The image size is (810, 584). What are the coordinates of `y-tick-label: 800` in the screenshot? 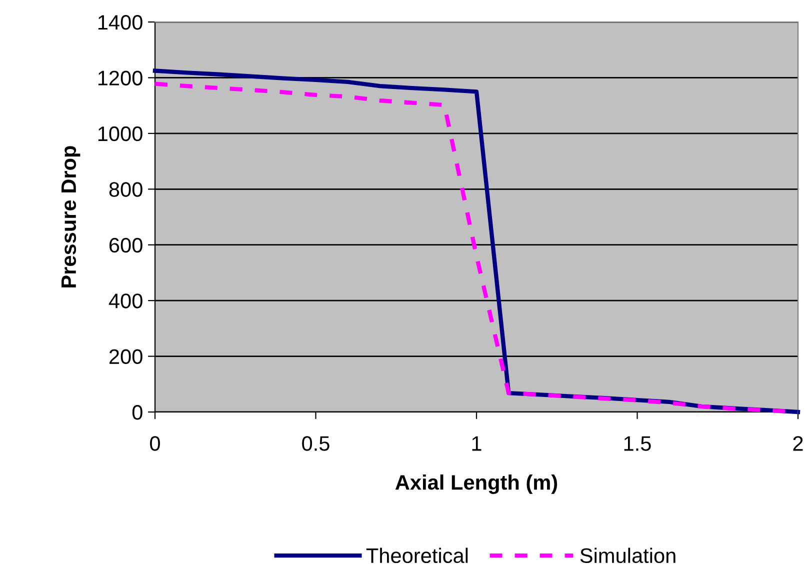 It's located at (125, 189).